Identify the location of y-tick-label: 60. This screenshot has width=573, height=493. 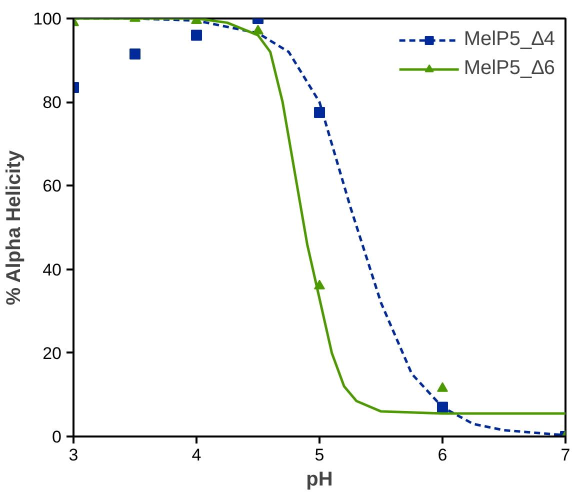
(52, 186).